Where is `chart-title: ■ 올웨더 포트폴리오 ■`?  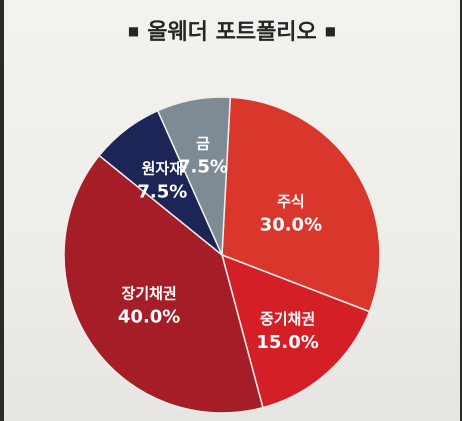
chart-title: ■ 올웨더 포트폴리오 ■ is located at coordinates (232, 30).